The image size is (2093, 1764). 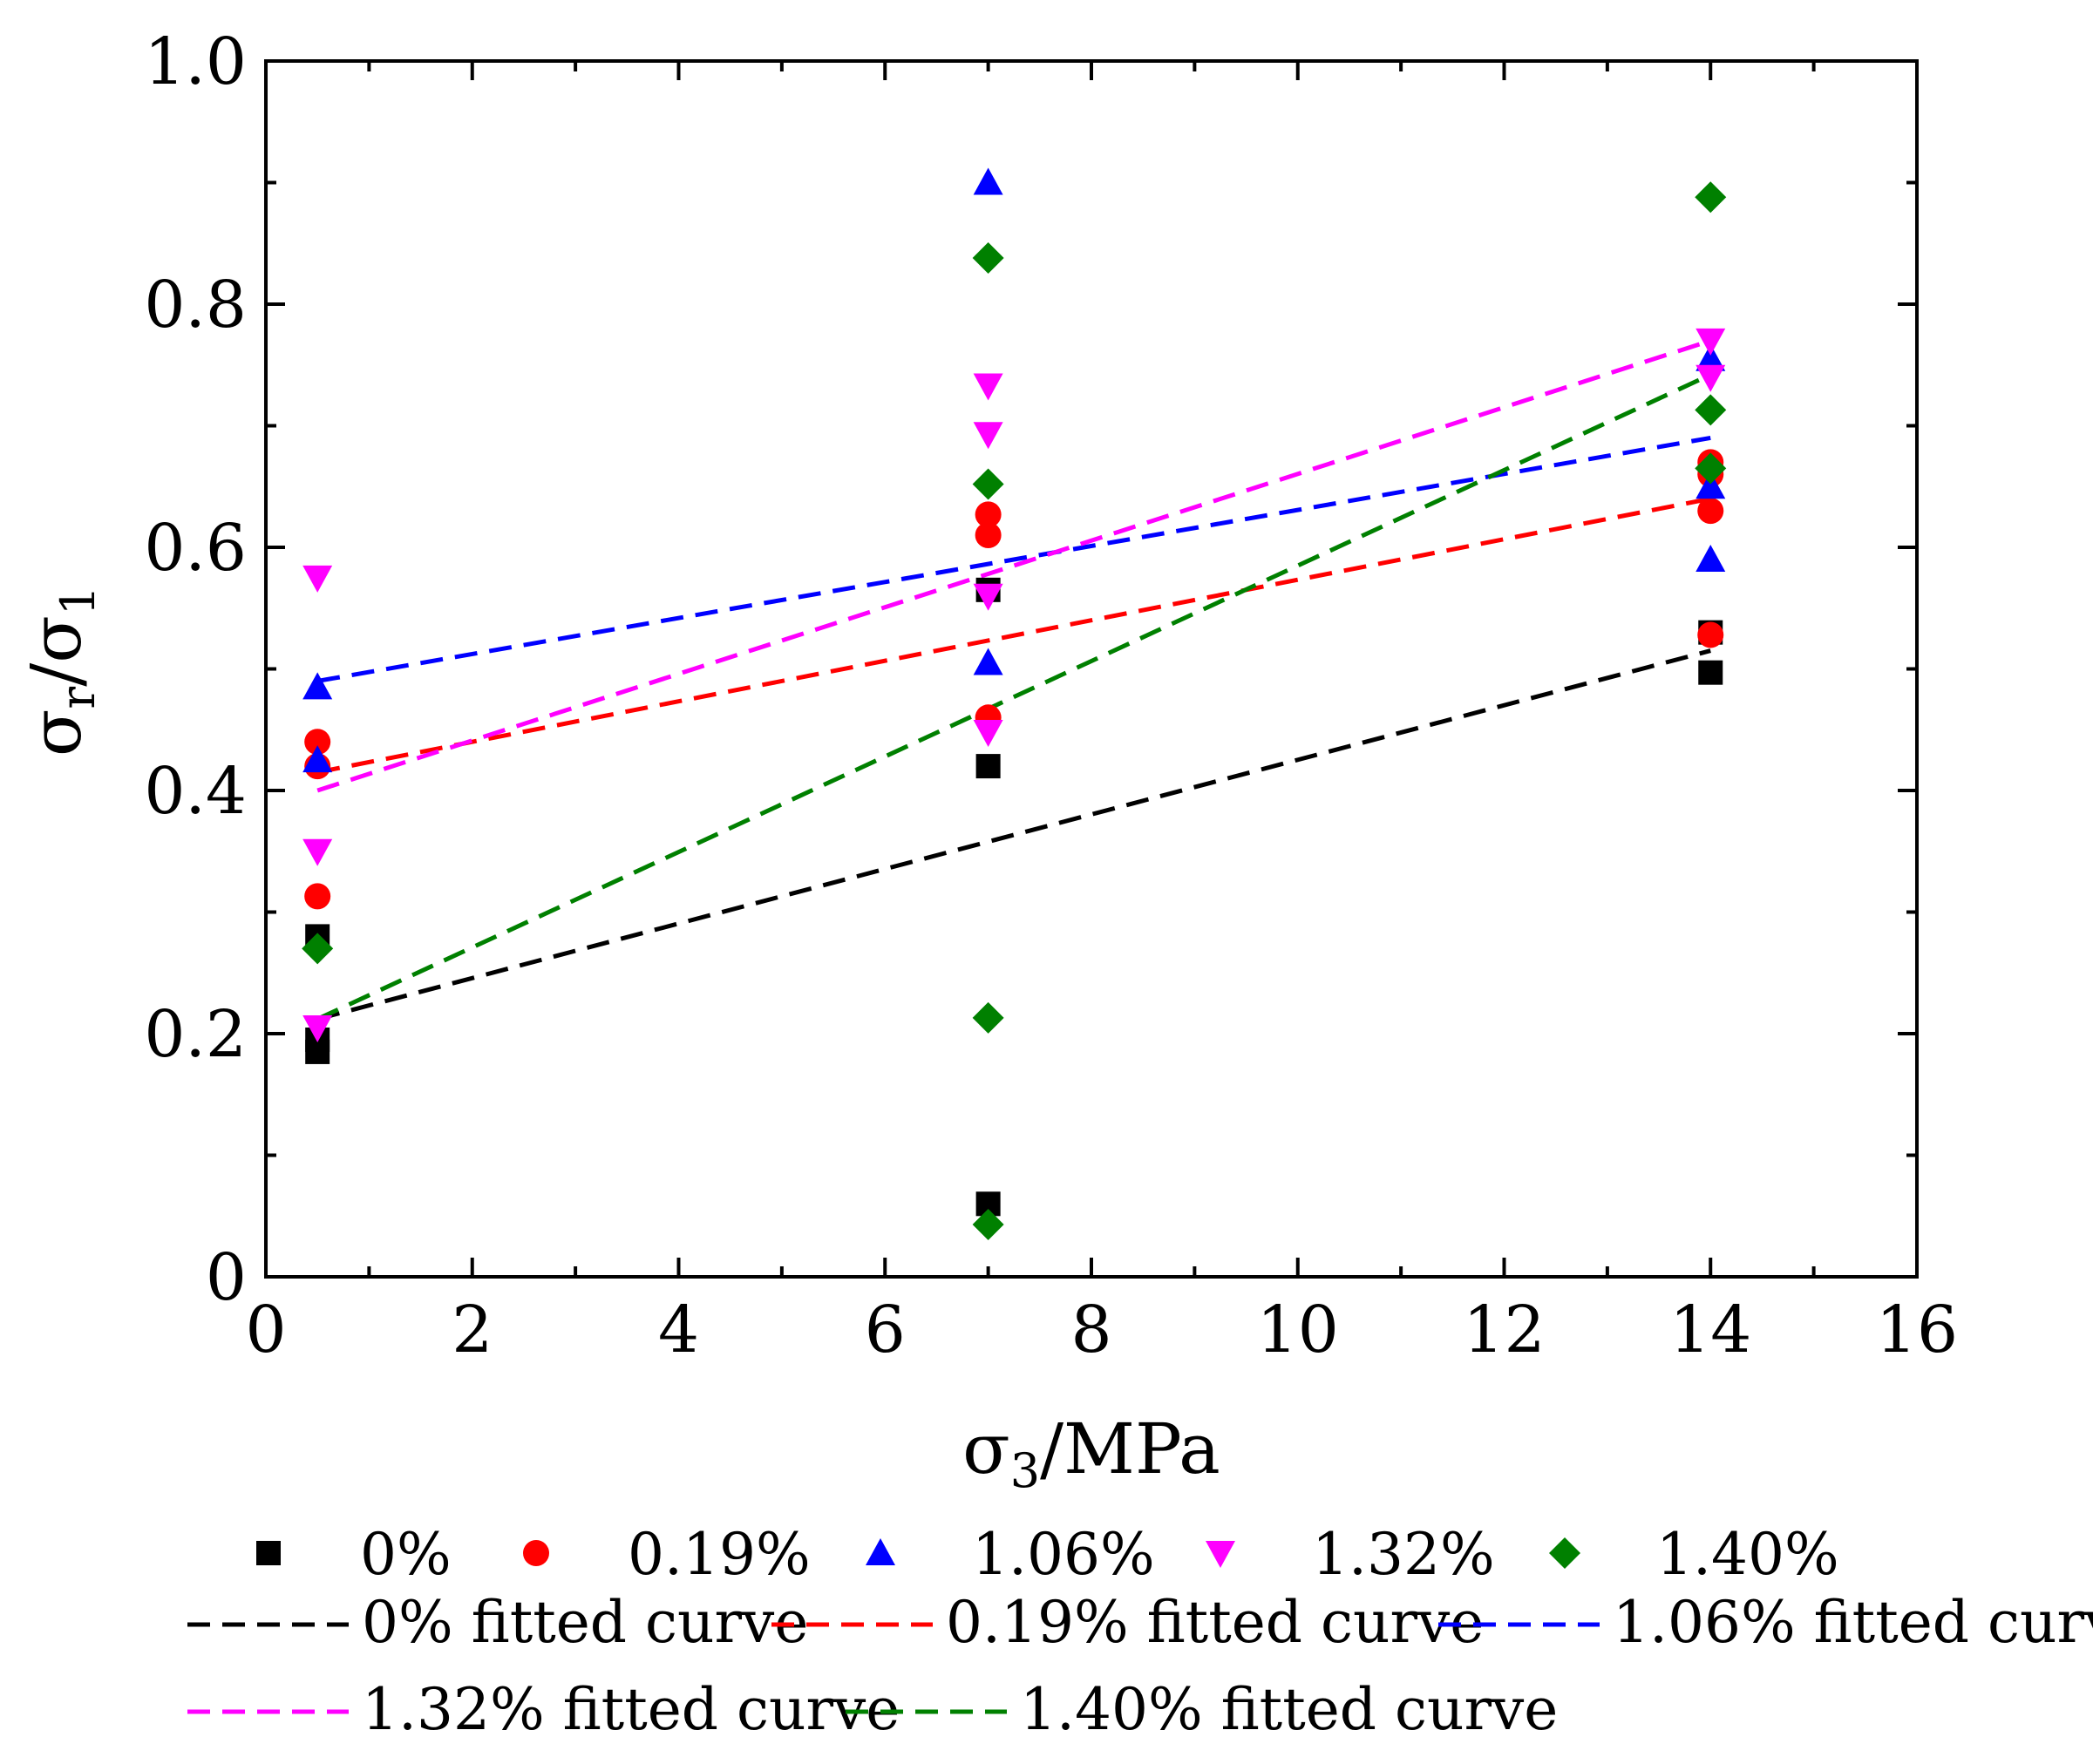 I want to click on fit-line-0-19-, so click(x=1013, y=635).